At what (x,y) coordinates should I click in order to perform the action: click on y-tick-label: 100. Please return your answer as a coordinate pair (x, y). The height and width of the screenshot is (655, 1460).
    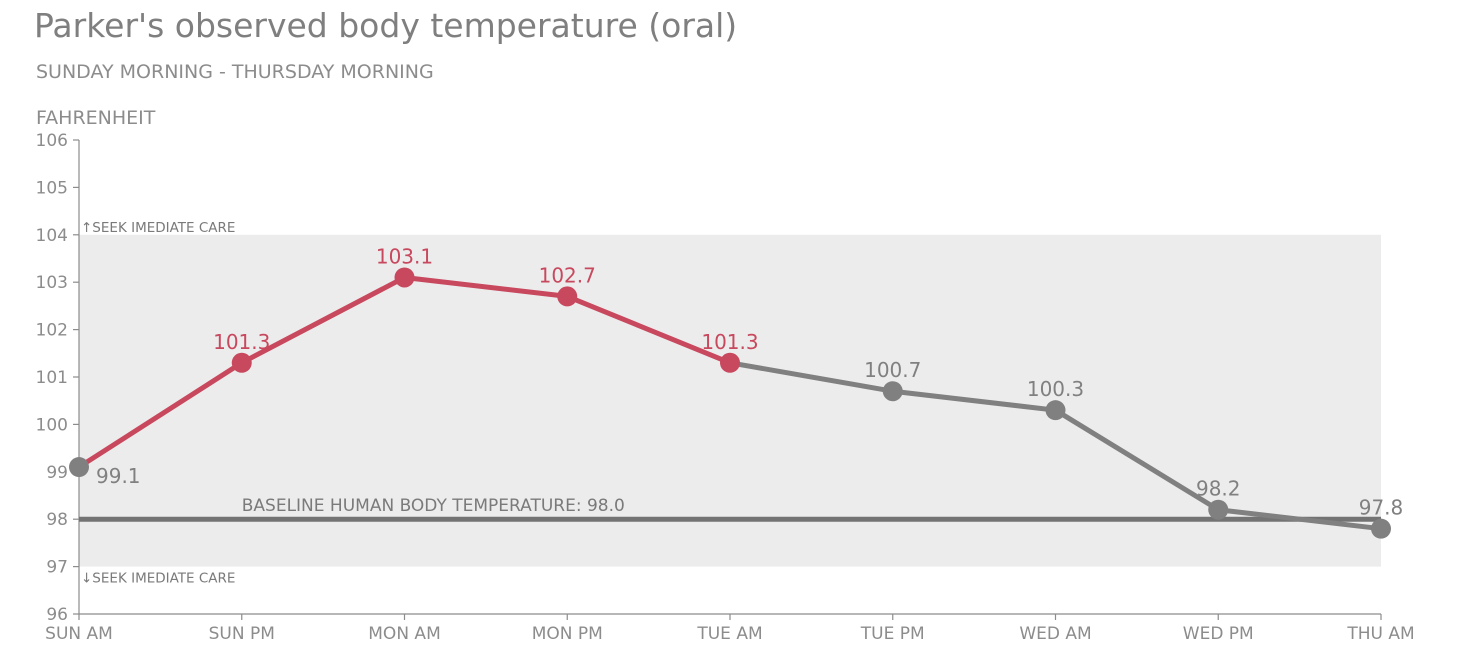
    Looking at the image, I should click on (52, 425).